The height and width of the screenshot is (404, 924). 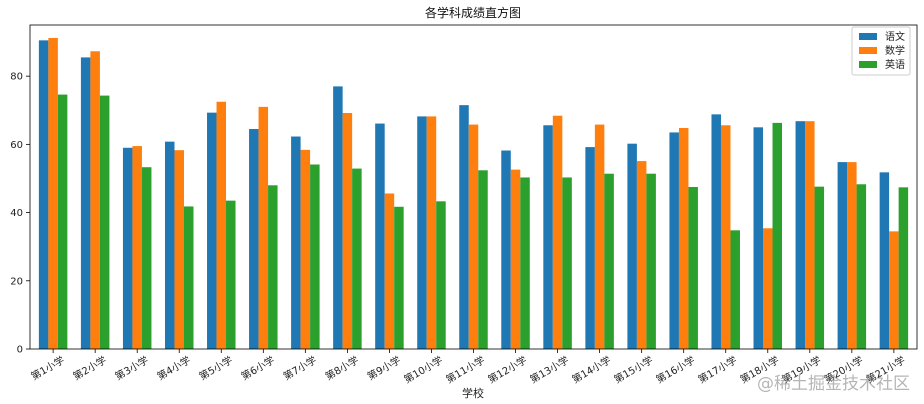 I want to click on x-tick-label-4: 第4小学, so click(x=174, y=367).